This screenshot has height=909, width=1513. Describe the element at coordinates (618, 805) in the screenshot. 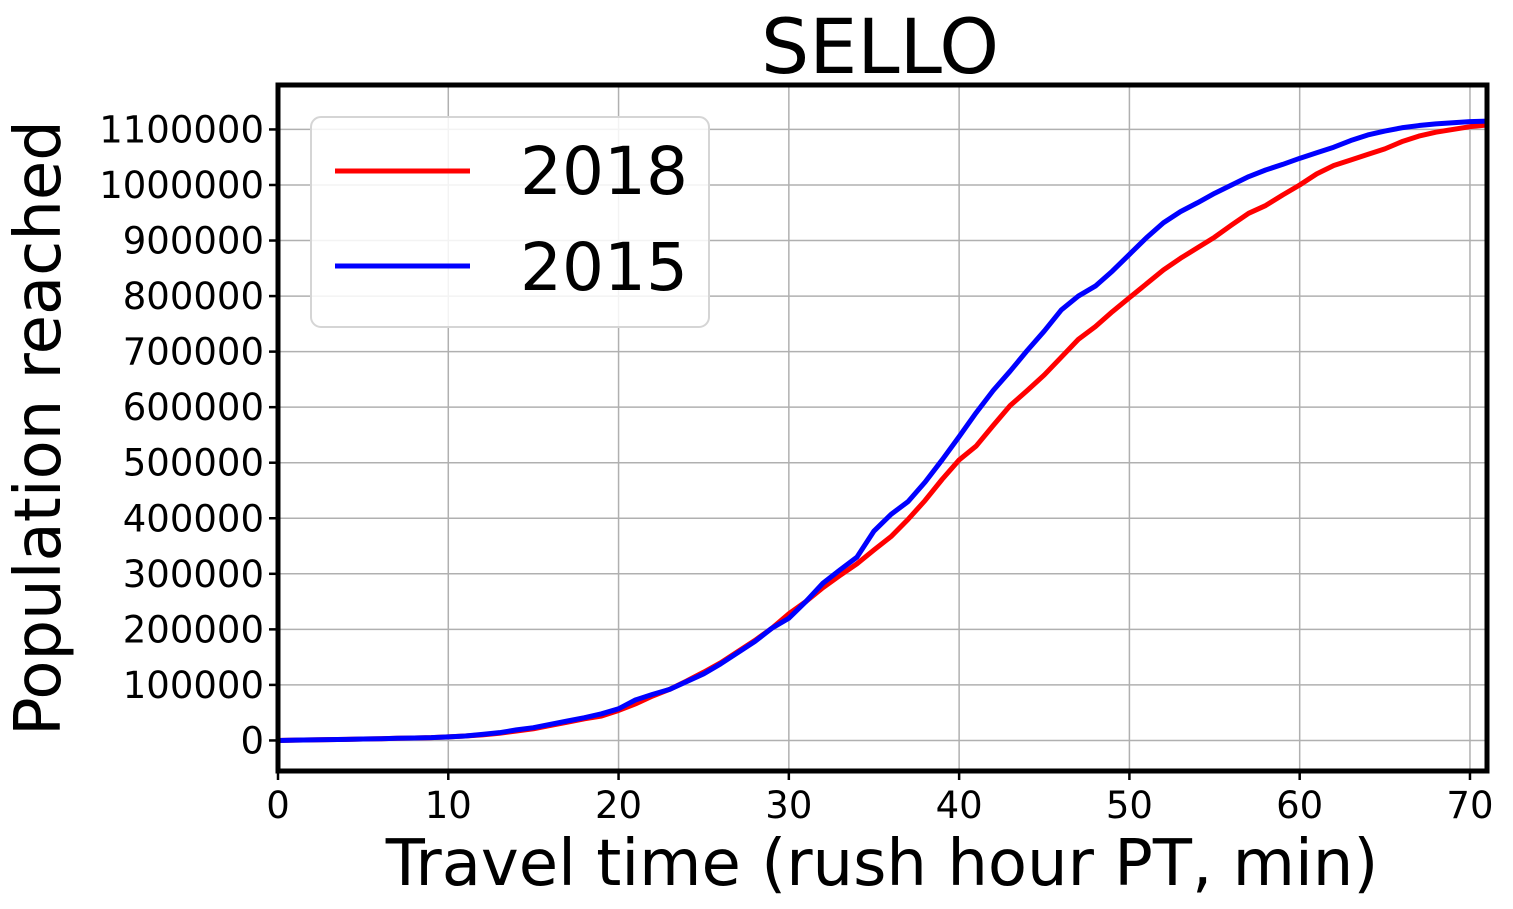

I see `x-tick-label: 20` at that location.